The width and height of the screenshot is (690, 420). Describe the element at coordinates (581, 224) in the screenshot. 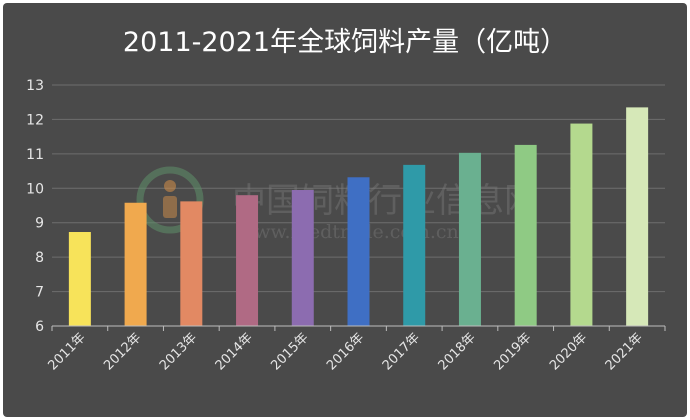

I see `bar-2020年` at that location.